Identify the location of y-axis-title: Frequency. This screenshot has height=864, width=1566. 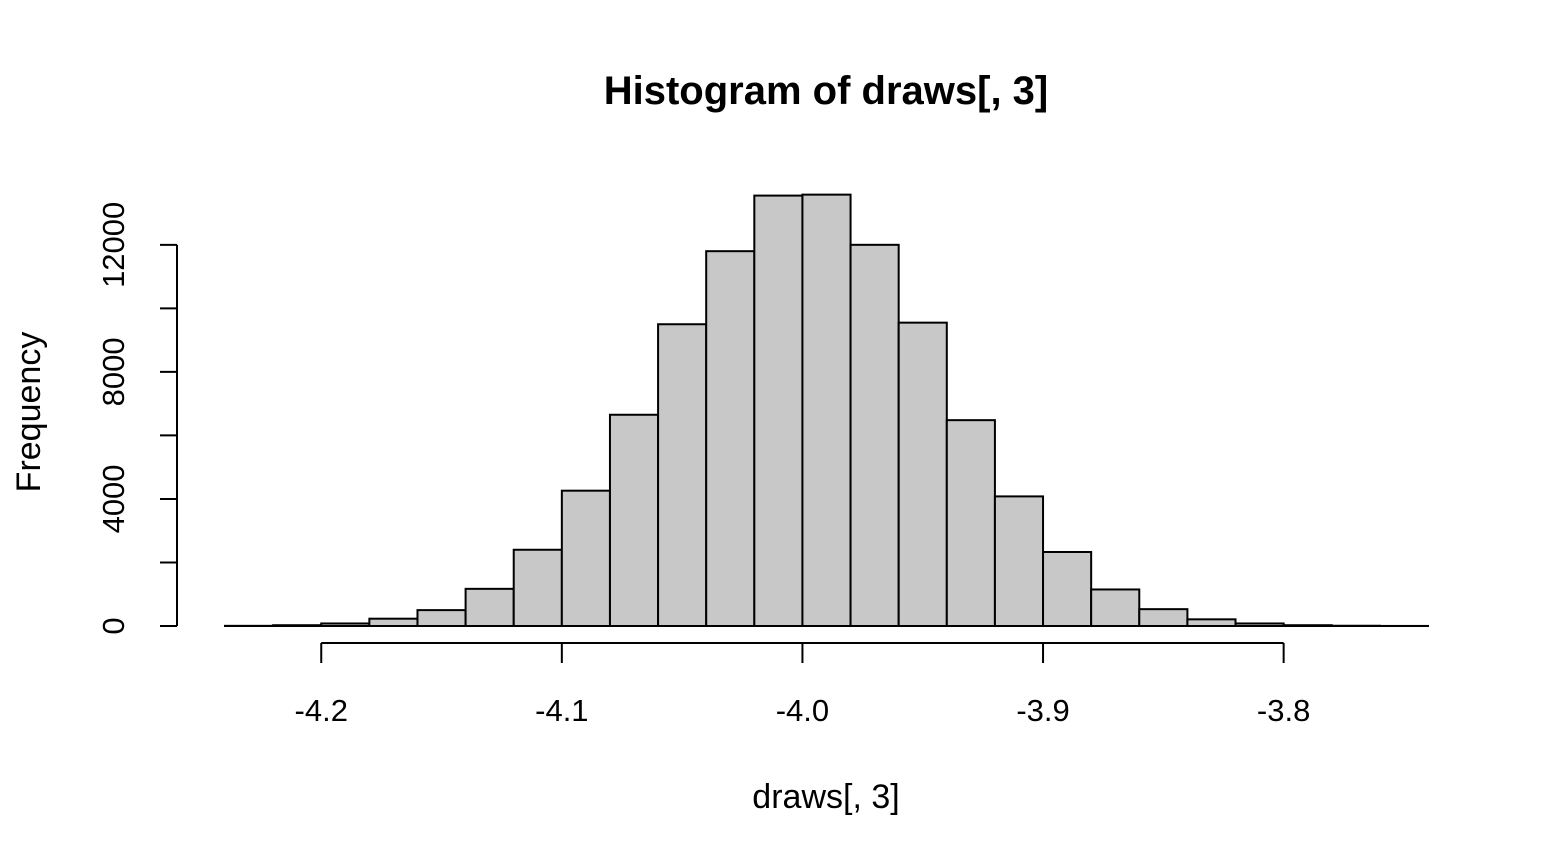
(29, 412).